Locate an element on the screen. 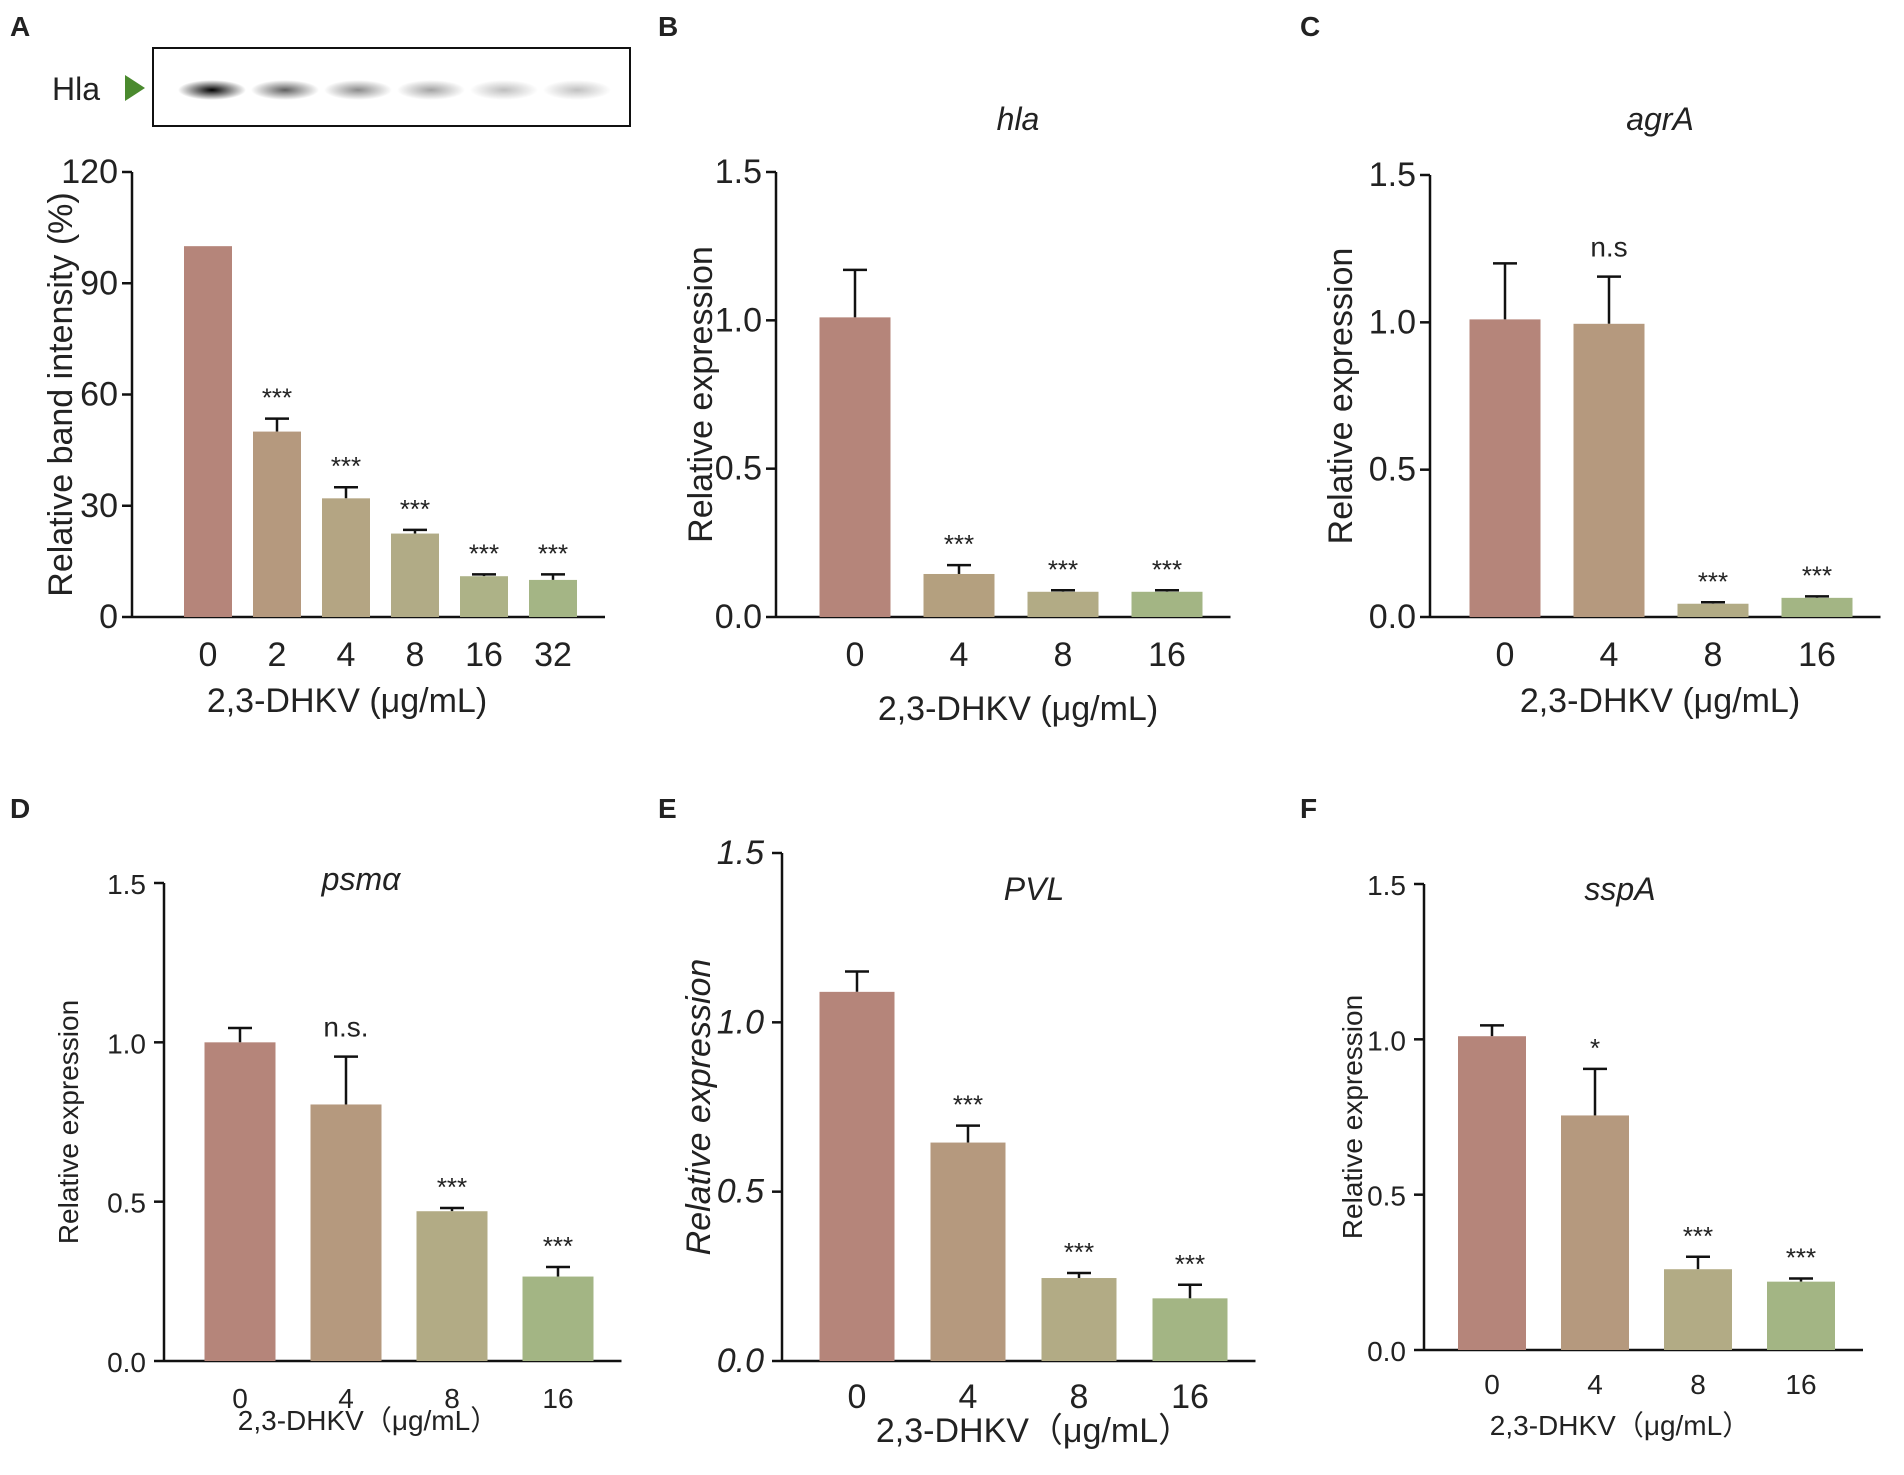  significance-label: * is located at coordinates (1595, 1048).